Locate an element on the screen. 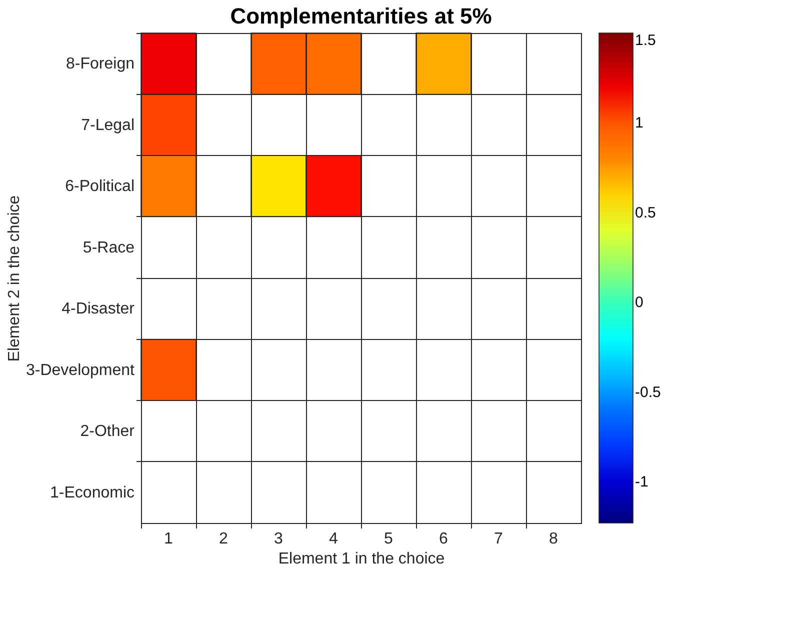 The image size is (792, 635). y-tick-label: 8-Foreign is located at coordinates (100, 64).